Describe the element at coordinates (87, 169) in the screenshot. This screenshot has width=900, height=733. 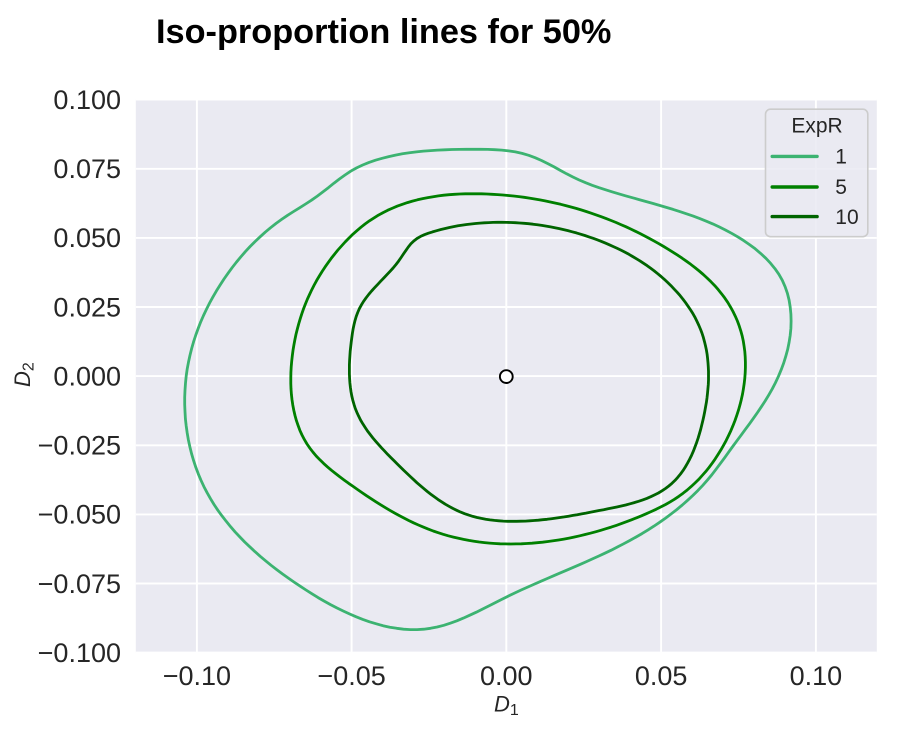
I see `svg-text: 0.075` at that location.